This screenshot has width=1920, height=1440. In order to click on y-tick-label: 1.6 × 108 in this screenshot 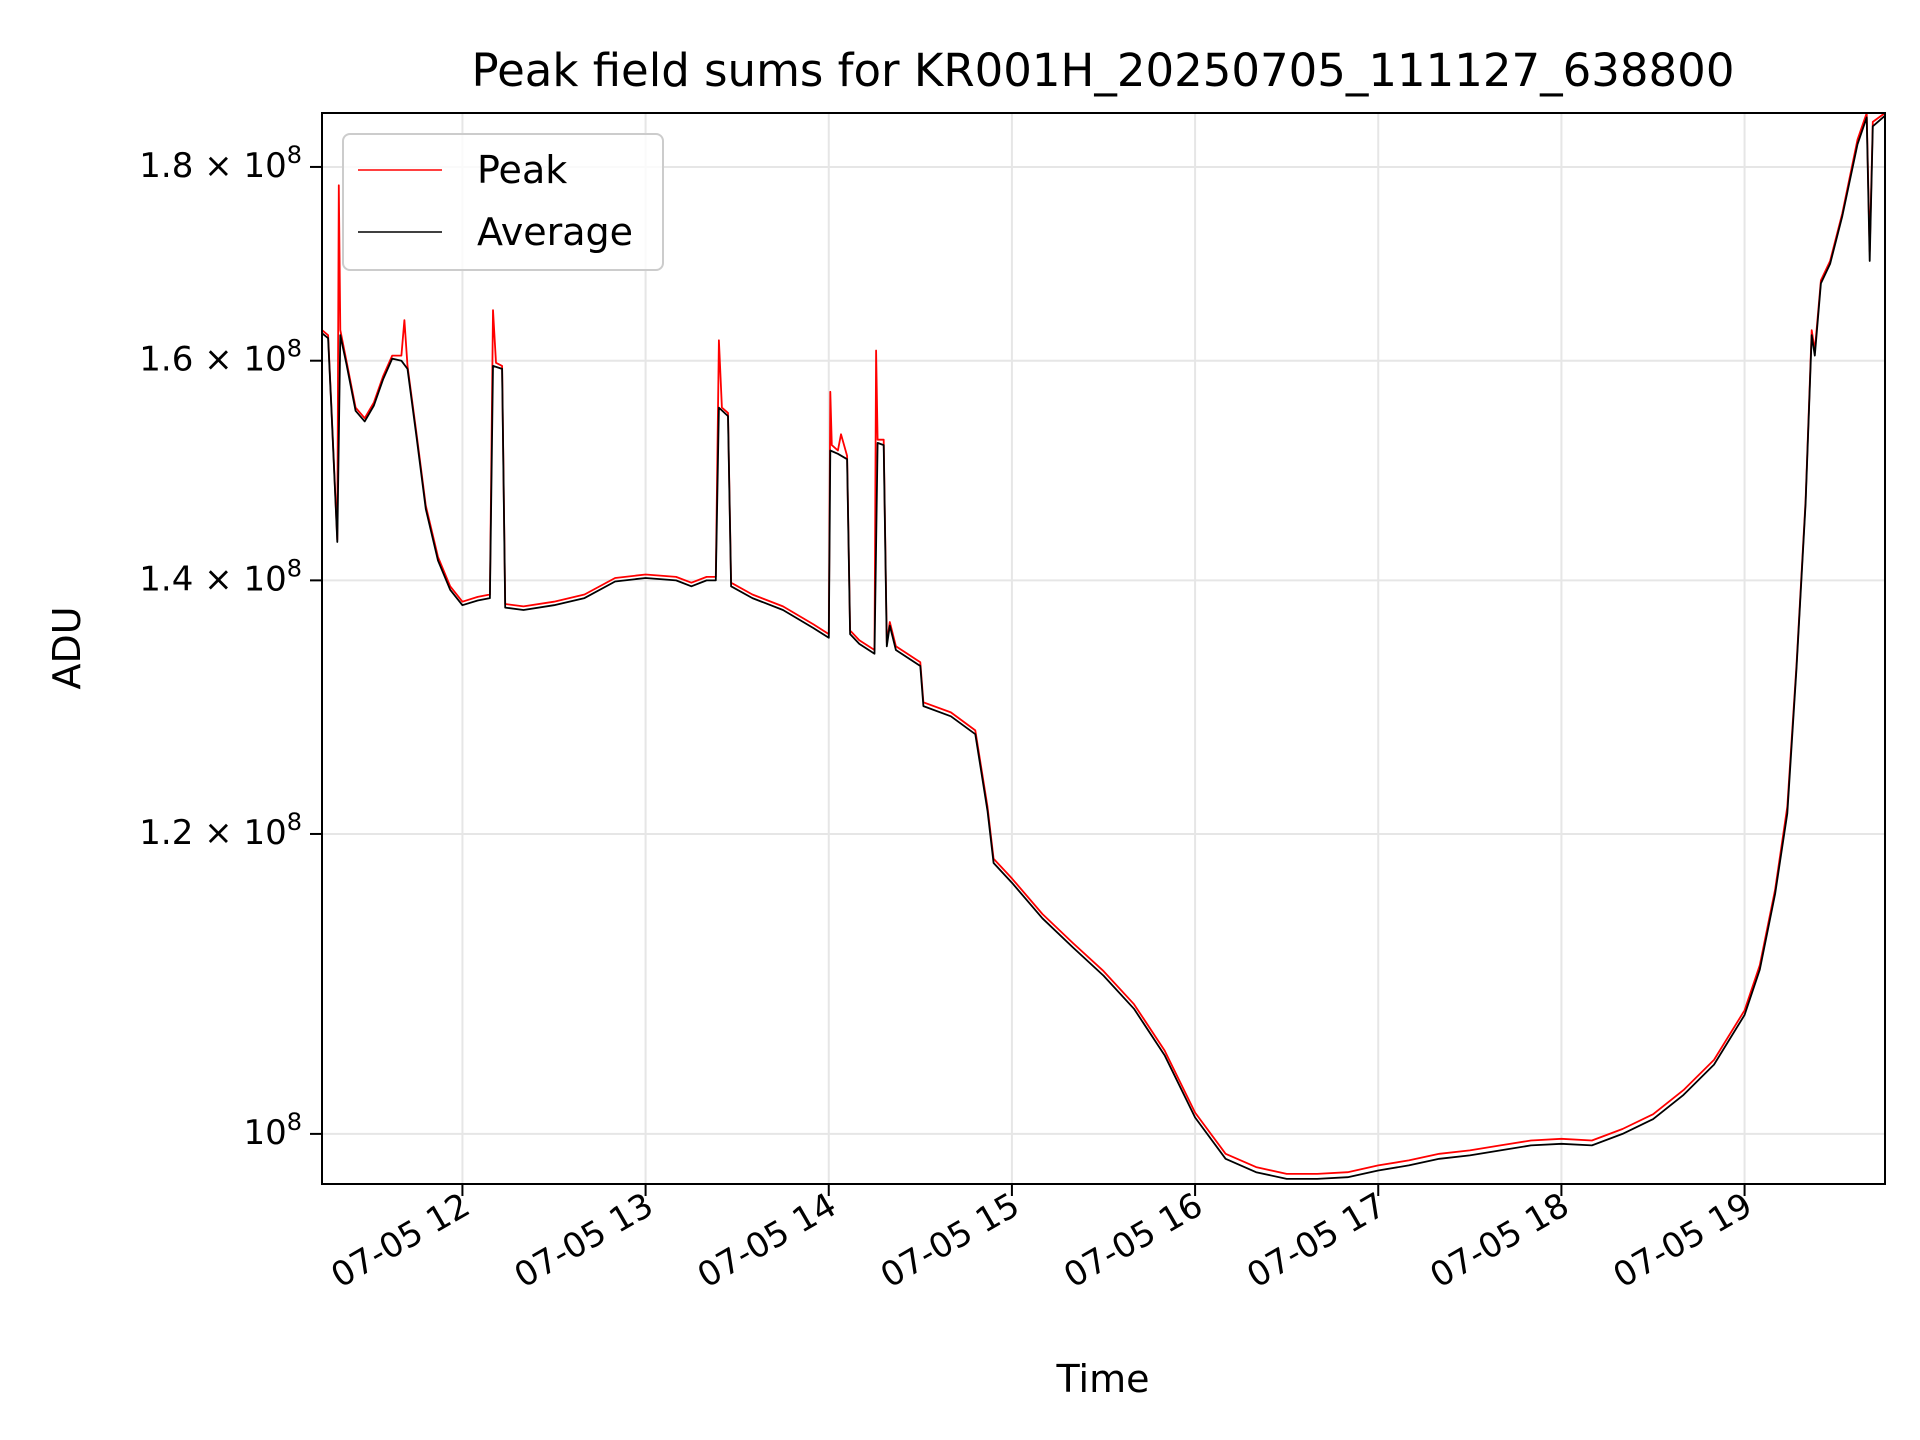, I will do `click(220, 357)`.